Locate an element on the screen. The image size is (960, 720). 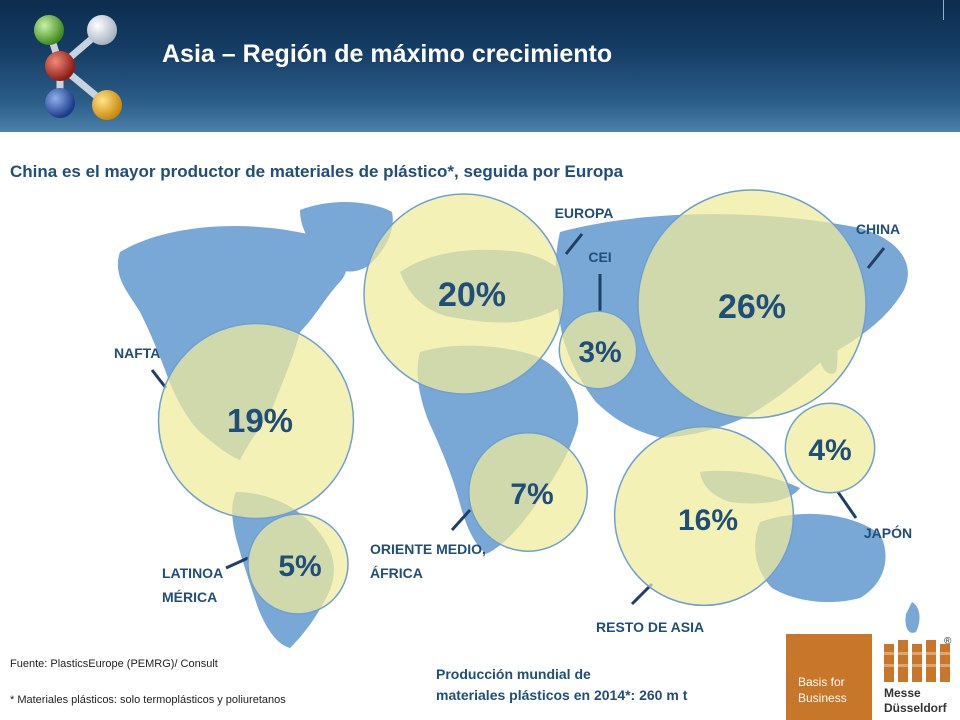
bubble-nafta is located at coordinates (256, 421).